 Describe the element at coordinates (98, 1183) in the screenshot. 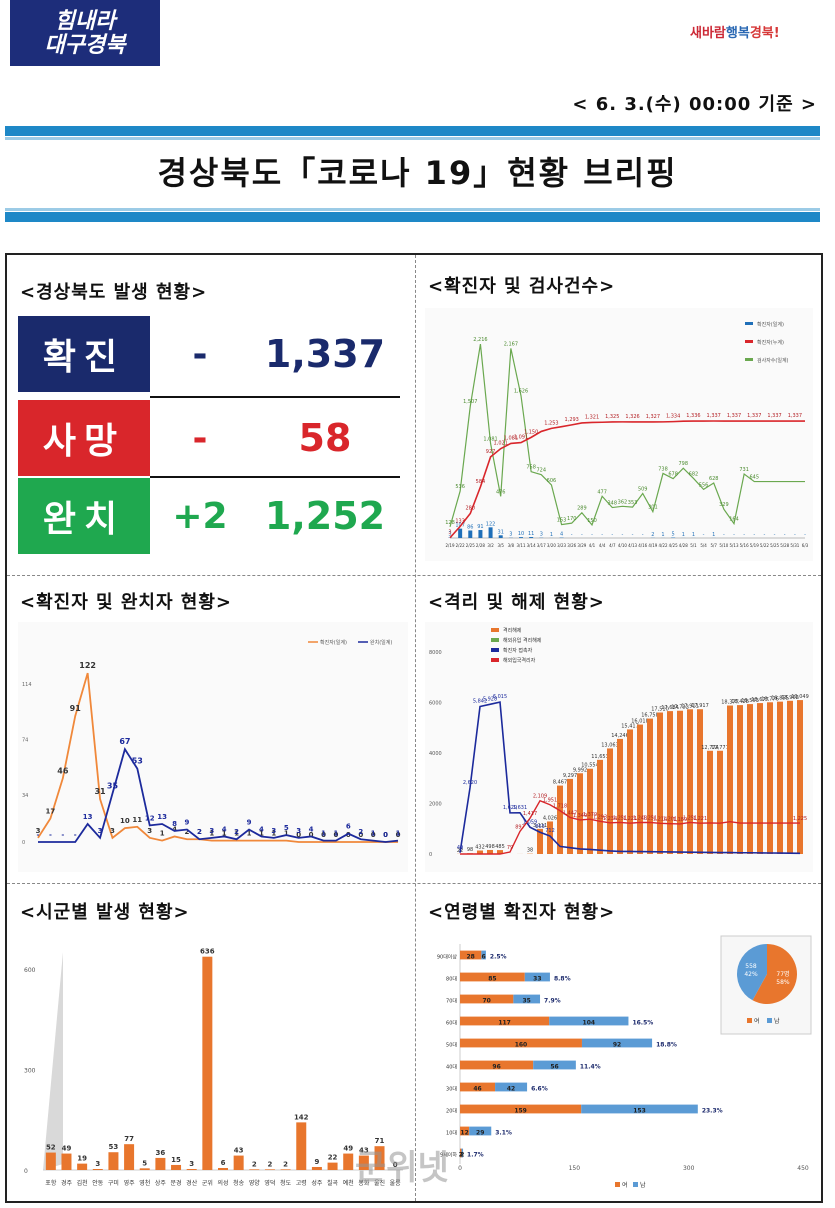

I see `region-name-label: 안동` at that location.